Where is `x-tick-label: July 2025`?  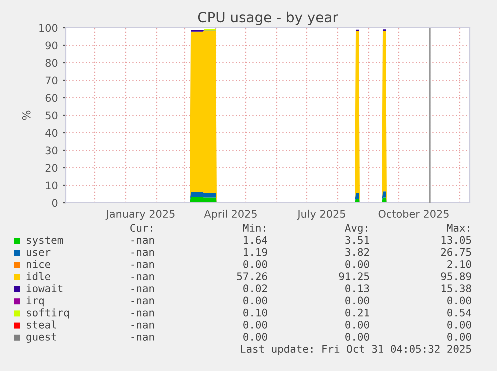
x-tick-label: July 2025 is located at coordinates (321, 215).